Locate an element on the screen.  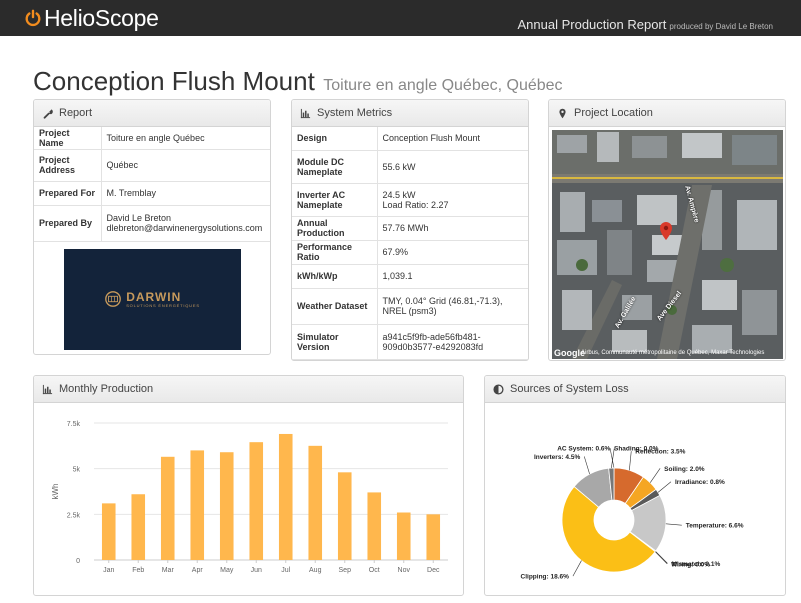
row-value: M. Tremblay is located at coordinates (185, 193).